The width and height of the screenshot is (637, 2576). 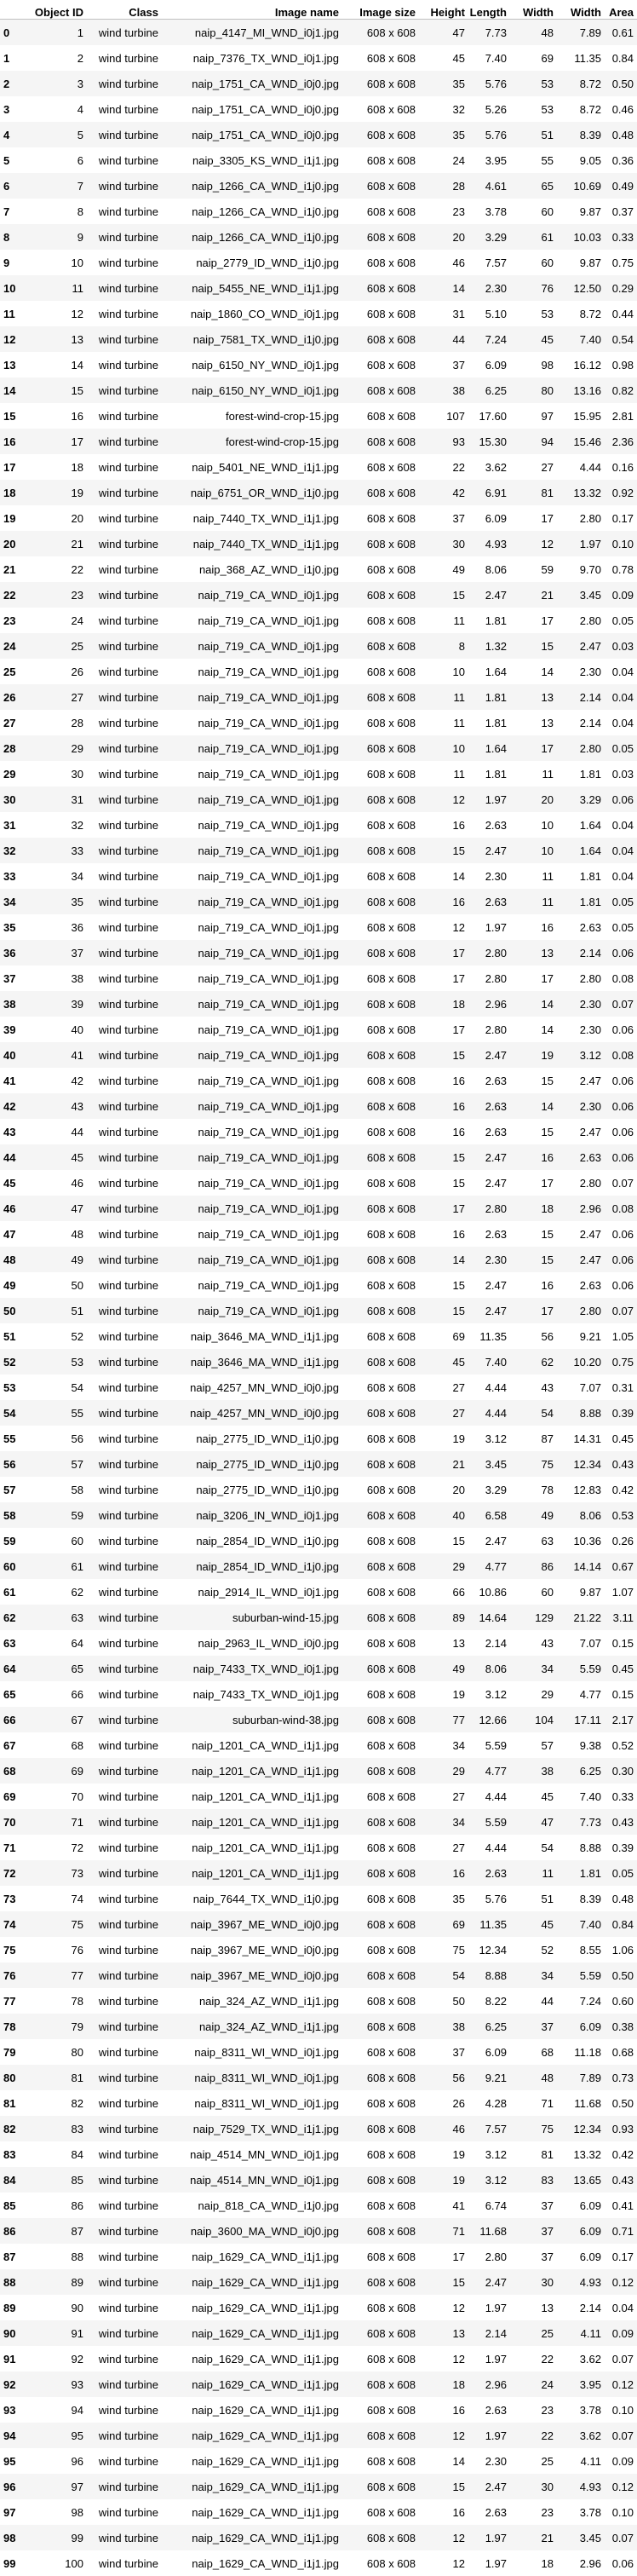 I want to click on area-cell: 1.07, so click(x=621, y=1592).